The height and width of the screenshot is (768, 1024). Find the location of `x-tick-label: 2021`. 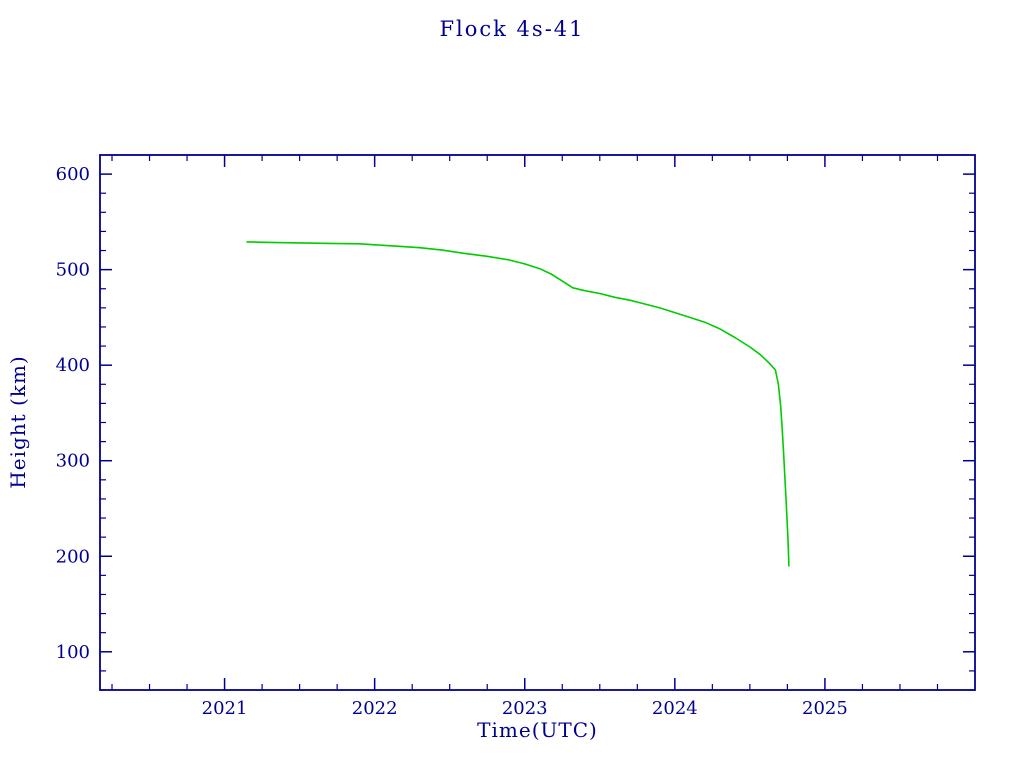

x-tick-label: 2021 is located at coordinates (225, 708).